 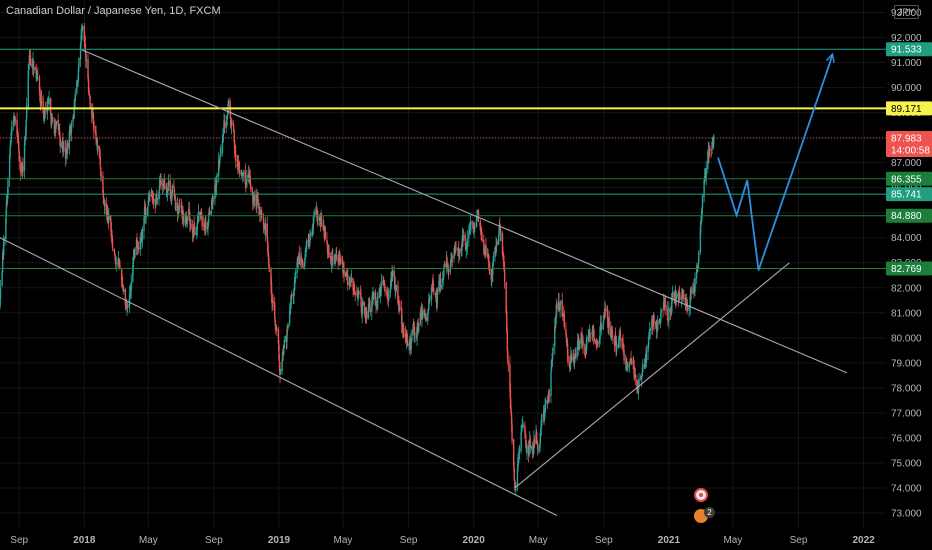 I want to click on price-tick-label: 78.000, so click(x=906, y=388).